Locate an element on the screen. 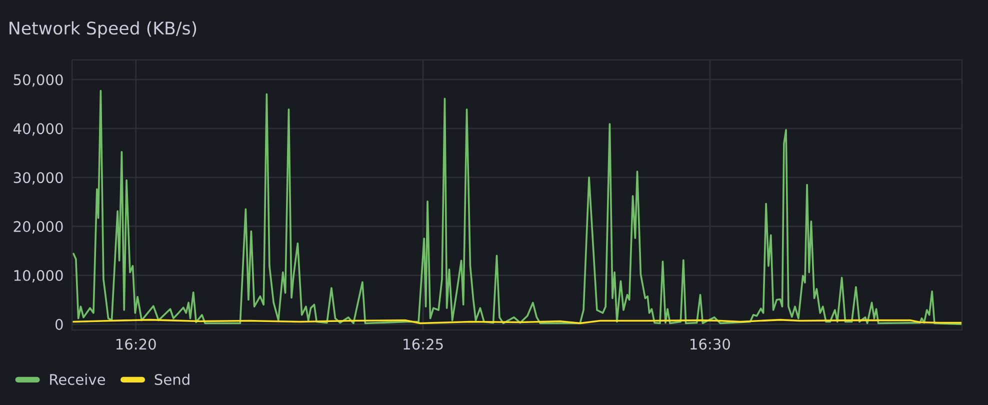  chart-title: Network Speed (KB/s) is located at coordinates (103, 29).